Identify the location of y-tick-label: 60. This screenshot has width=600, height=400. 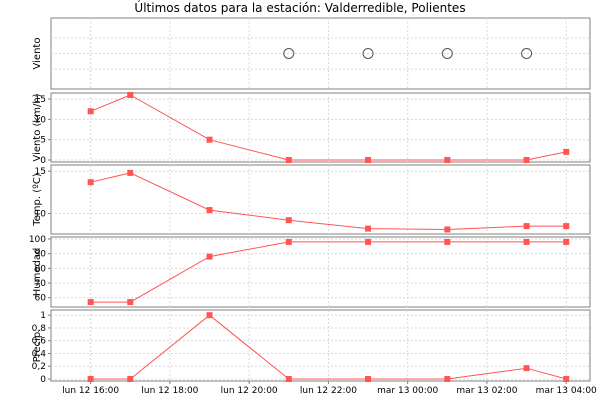
(41, 299).